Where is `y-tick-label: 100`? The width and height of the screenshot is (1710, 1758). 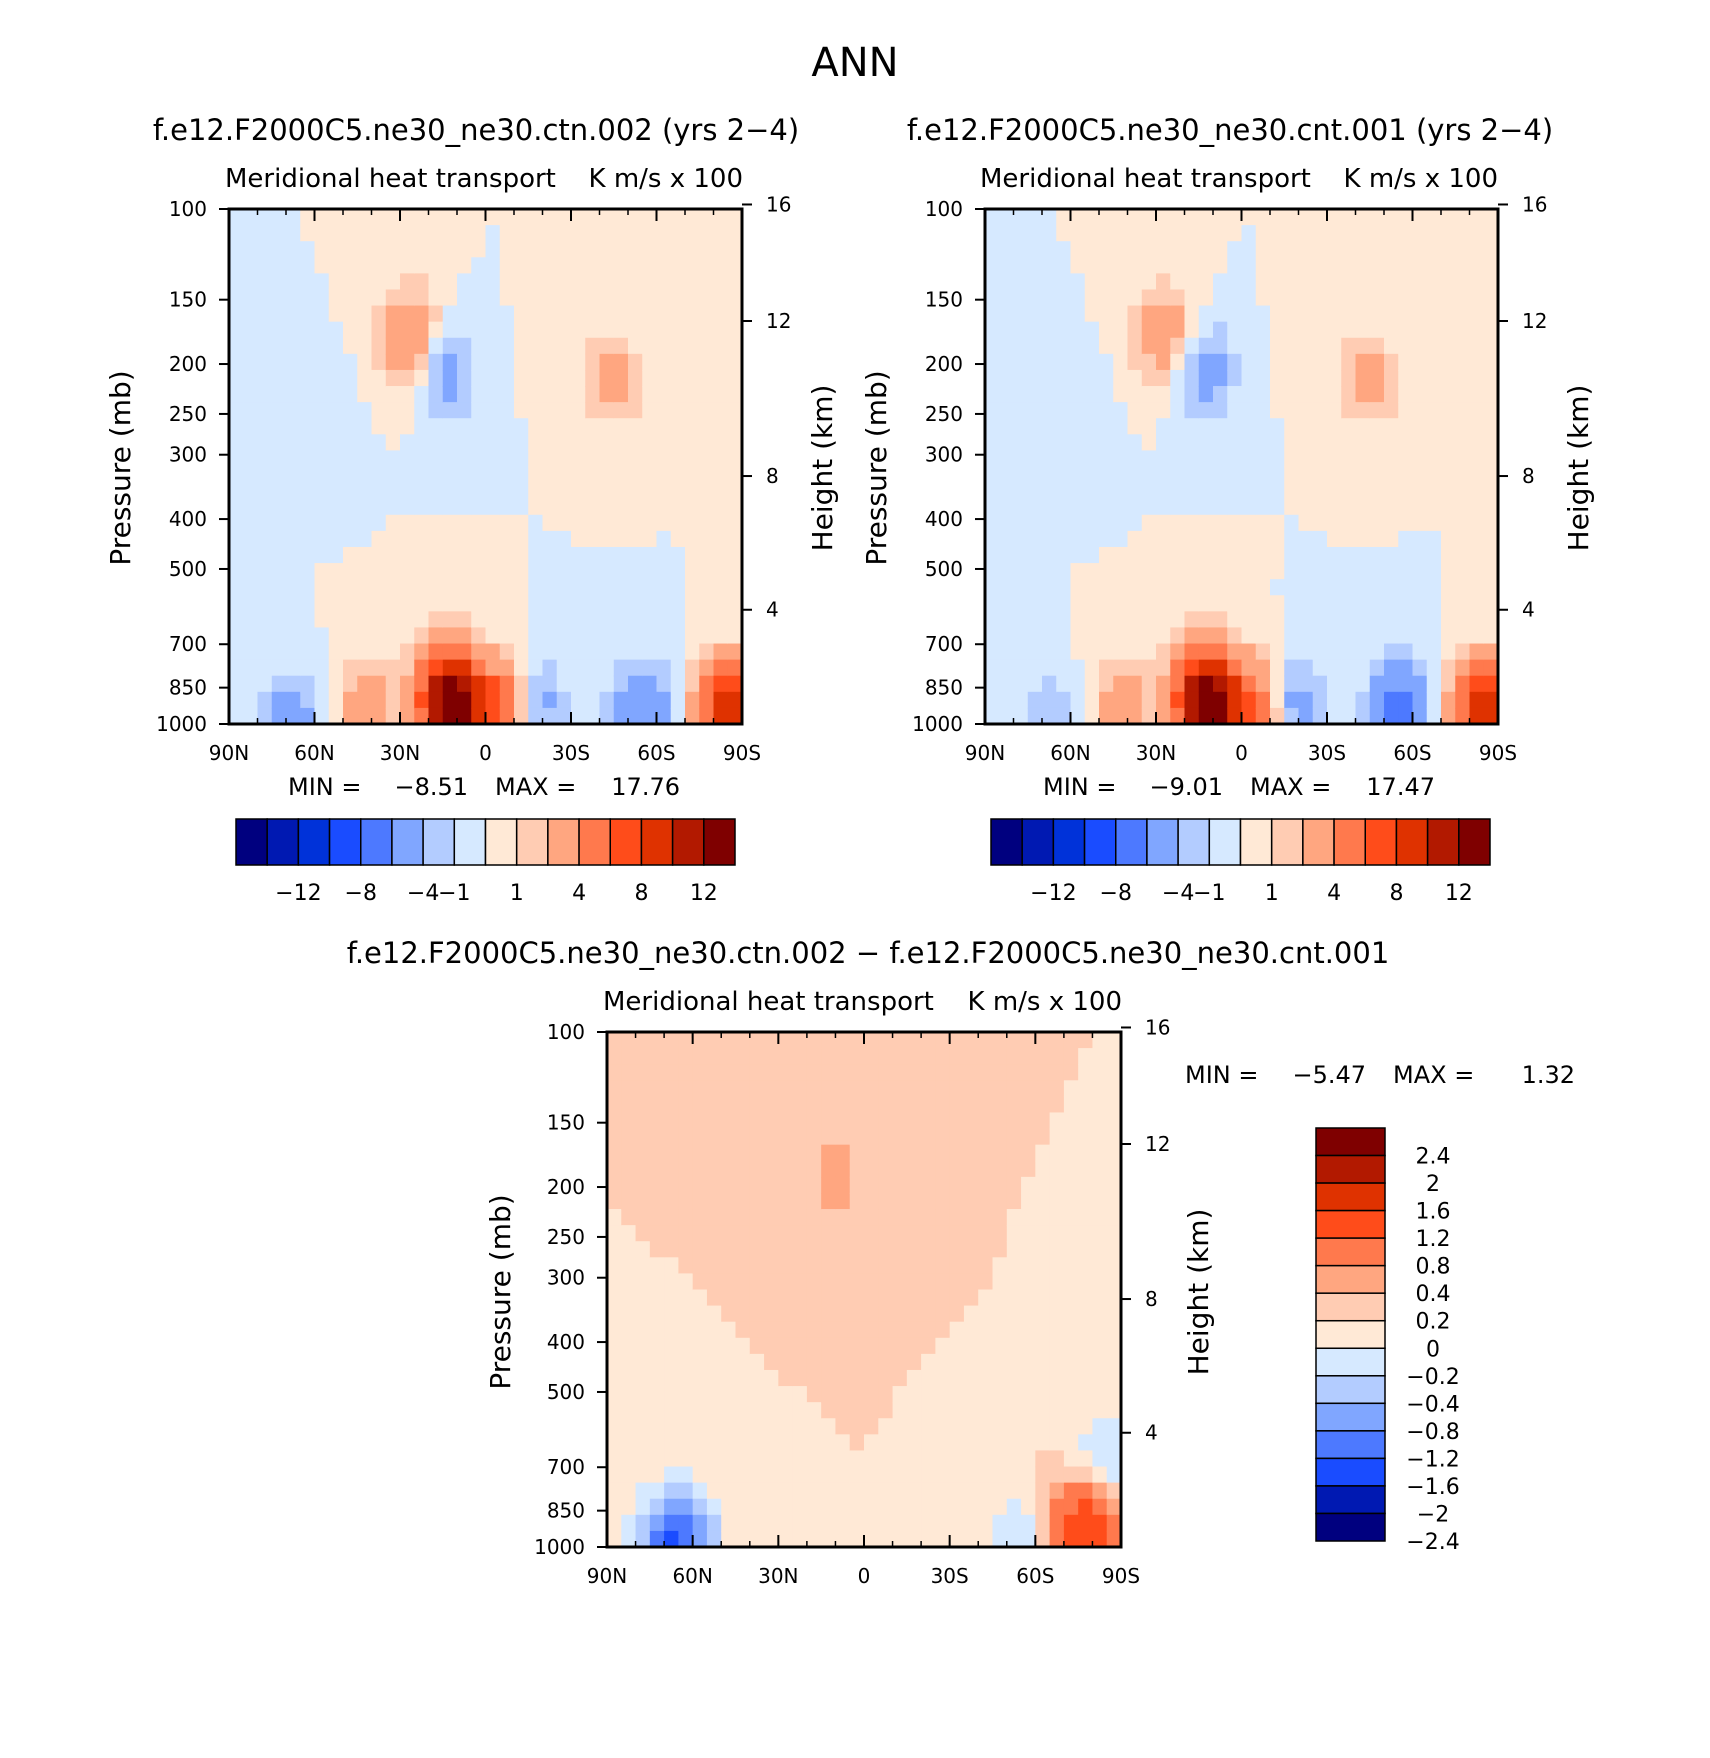 y-tick-label: 100 is located at coordinates (944, 209).